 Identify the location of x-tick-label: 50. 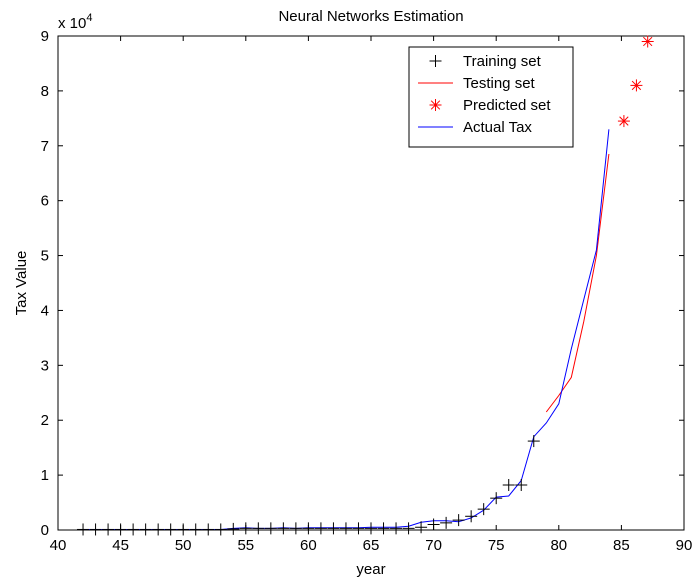
(183, 545).